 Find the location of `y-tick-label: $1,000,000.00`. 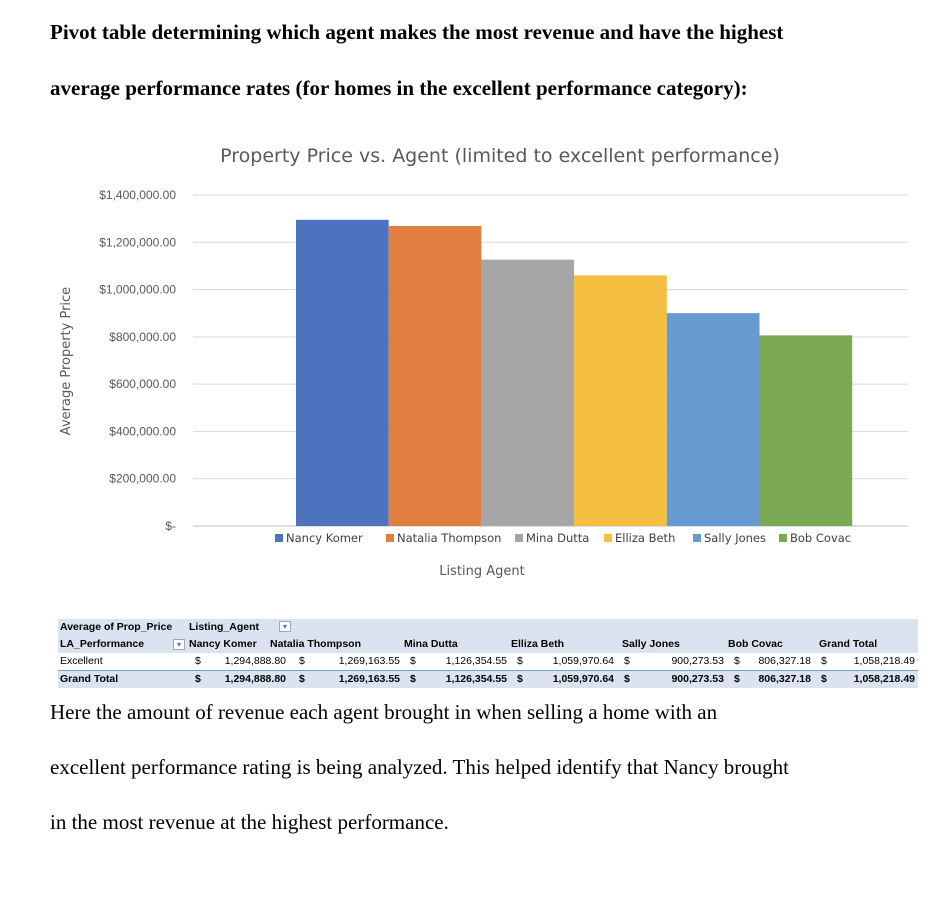

y-tick-label: $1,000,000.00 is located at coordinates (137, 290).